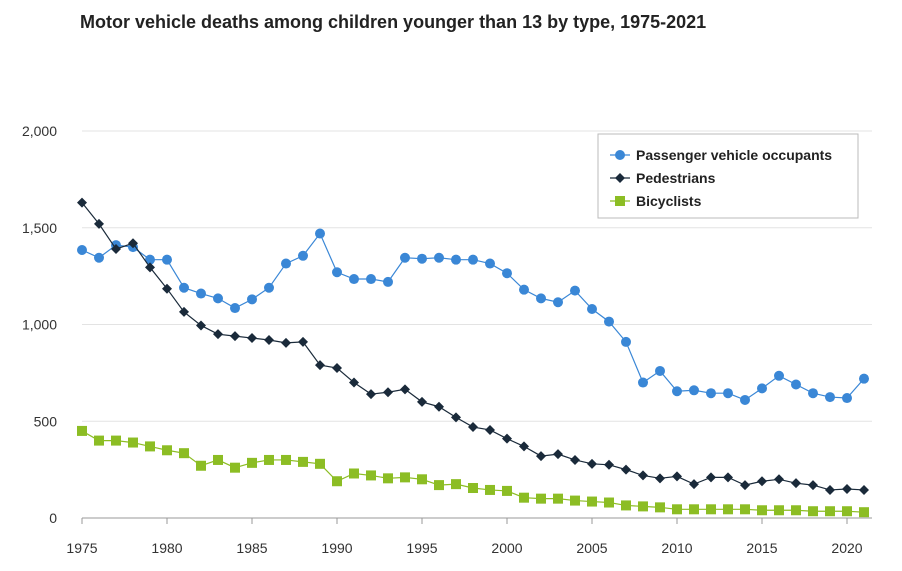  What do you see at coordinates (421, 548) in the screenshot?
I see `x-tick-label: 1995` at bounding box center [421, 548].